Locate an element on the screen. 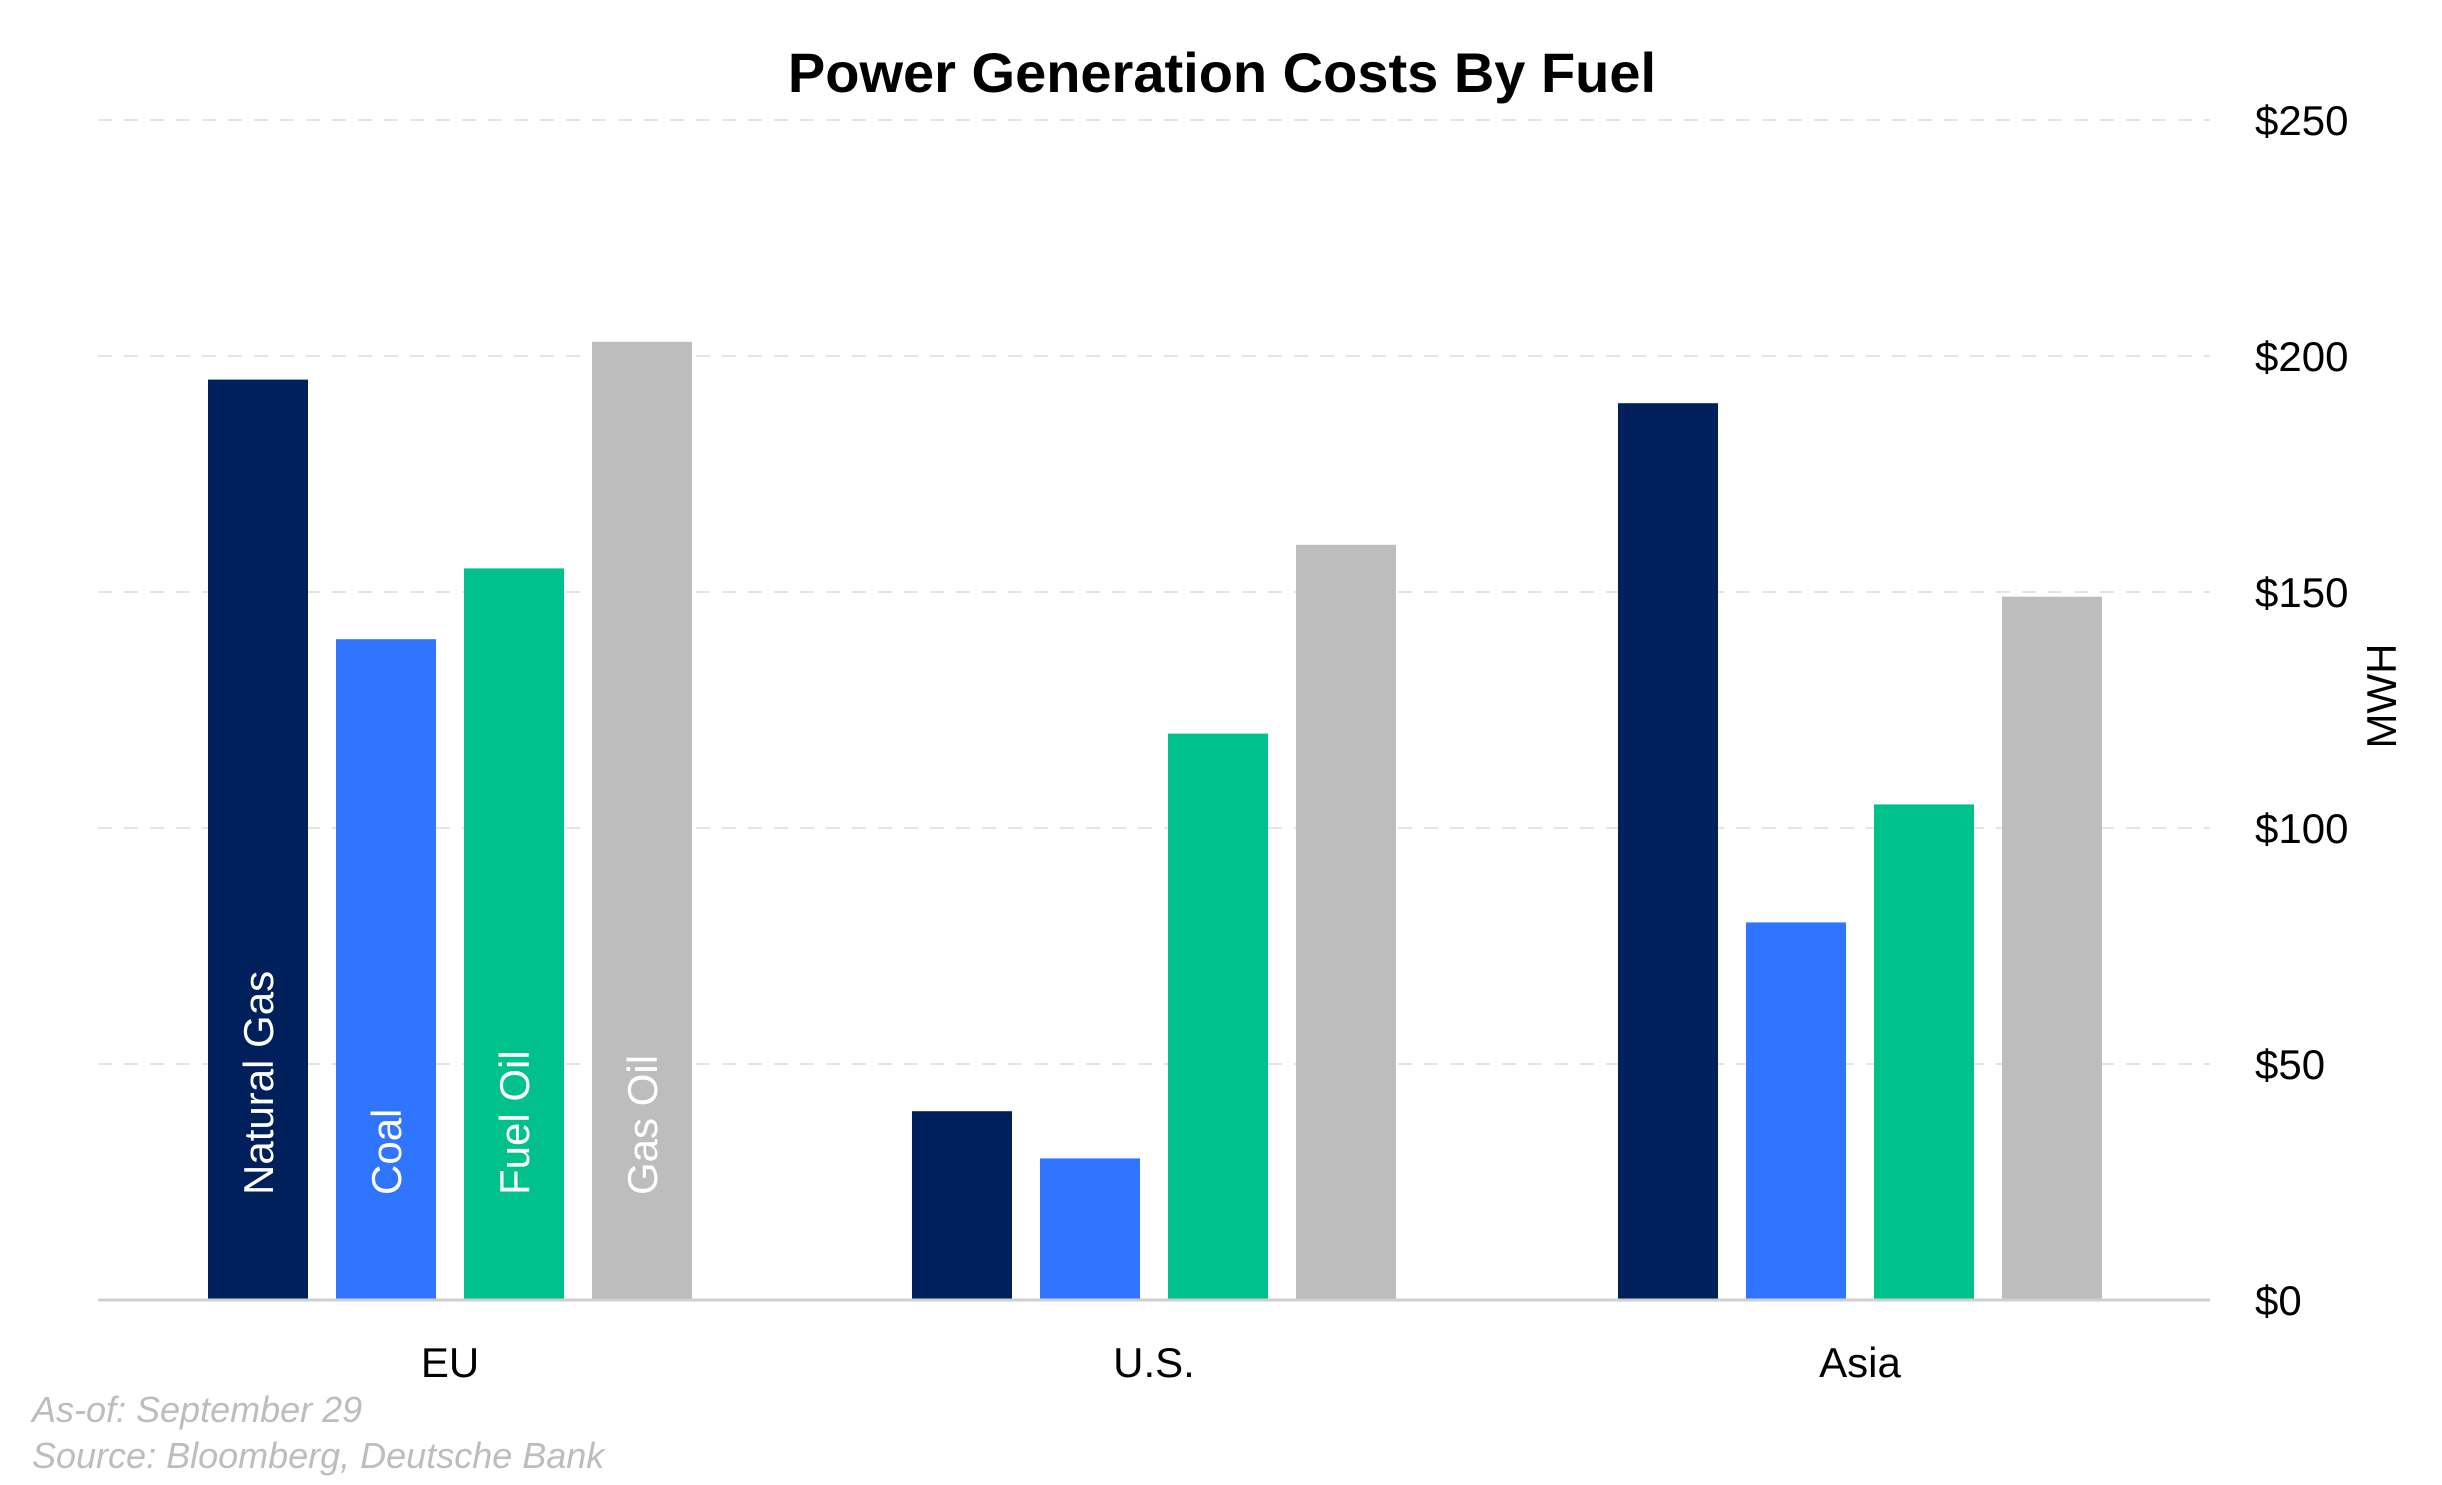  y-axis-tick-labels: $0 $50 $100 $150 $200 $250 is located at coordinates (2301, 710).